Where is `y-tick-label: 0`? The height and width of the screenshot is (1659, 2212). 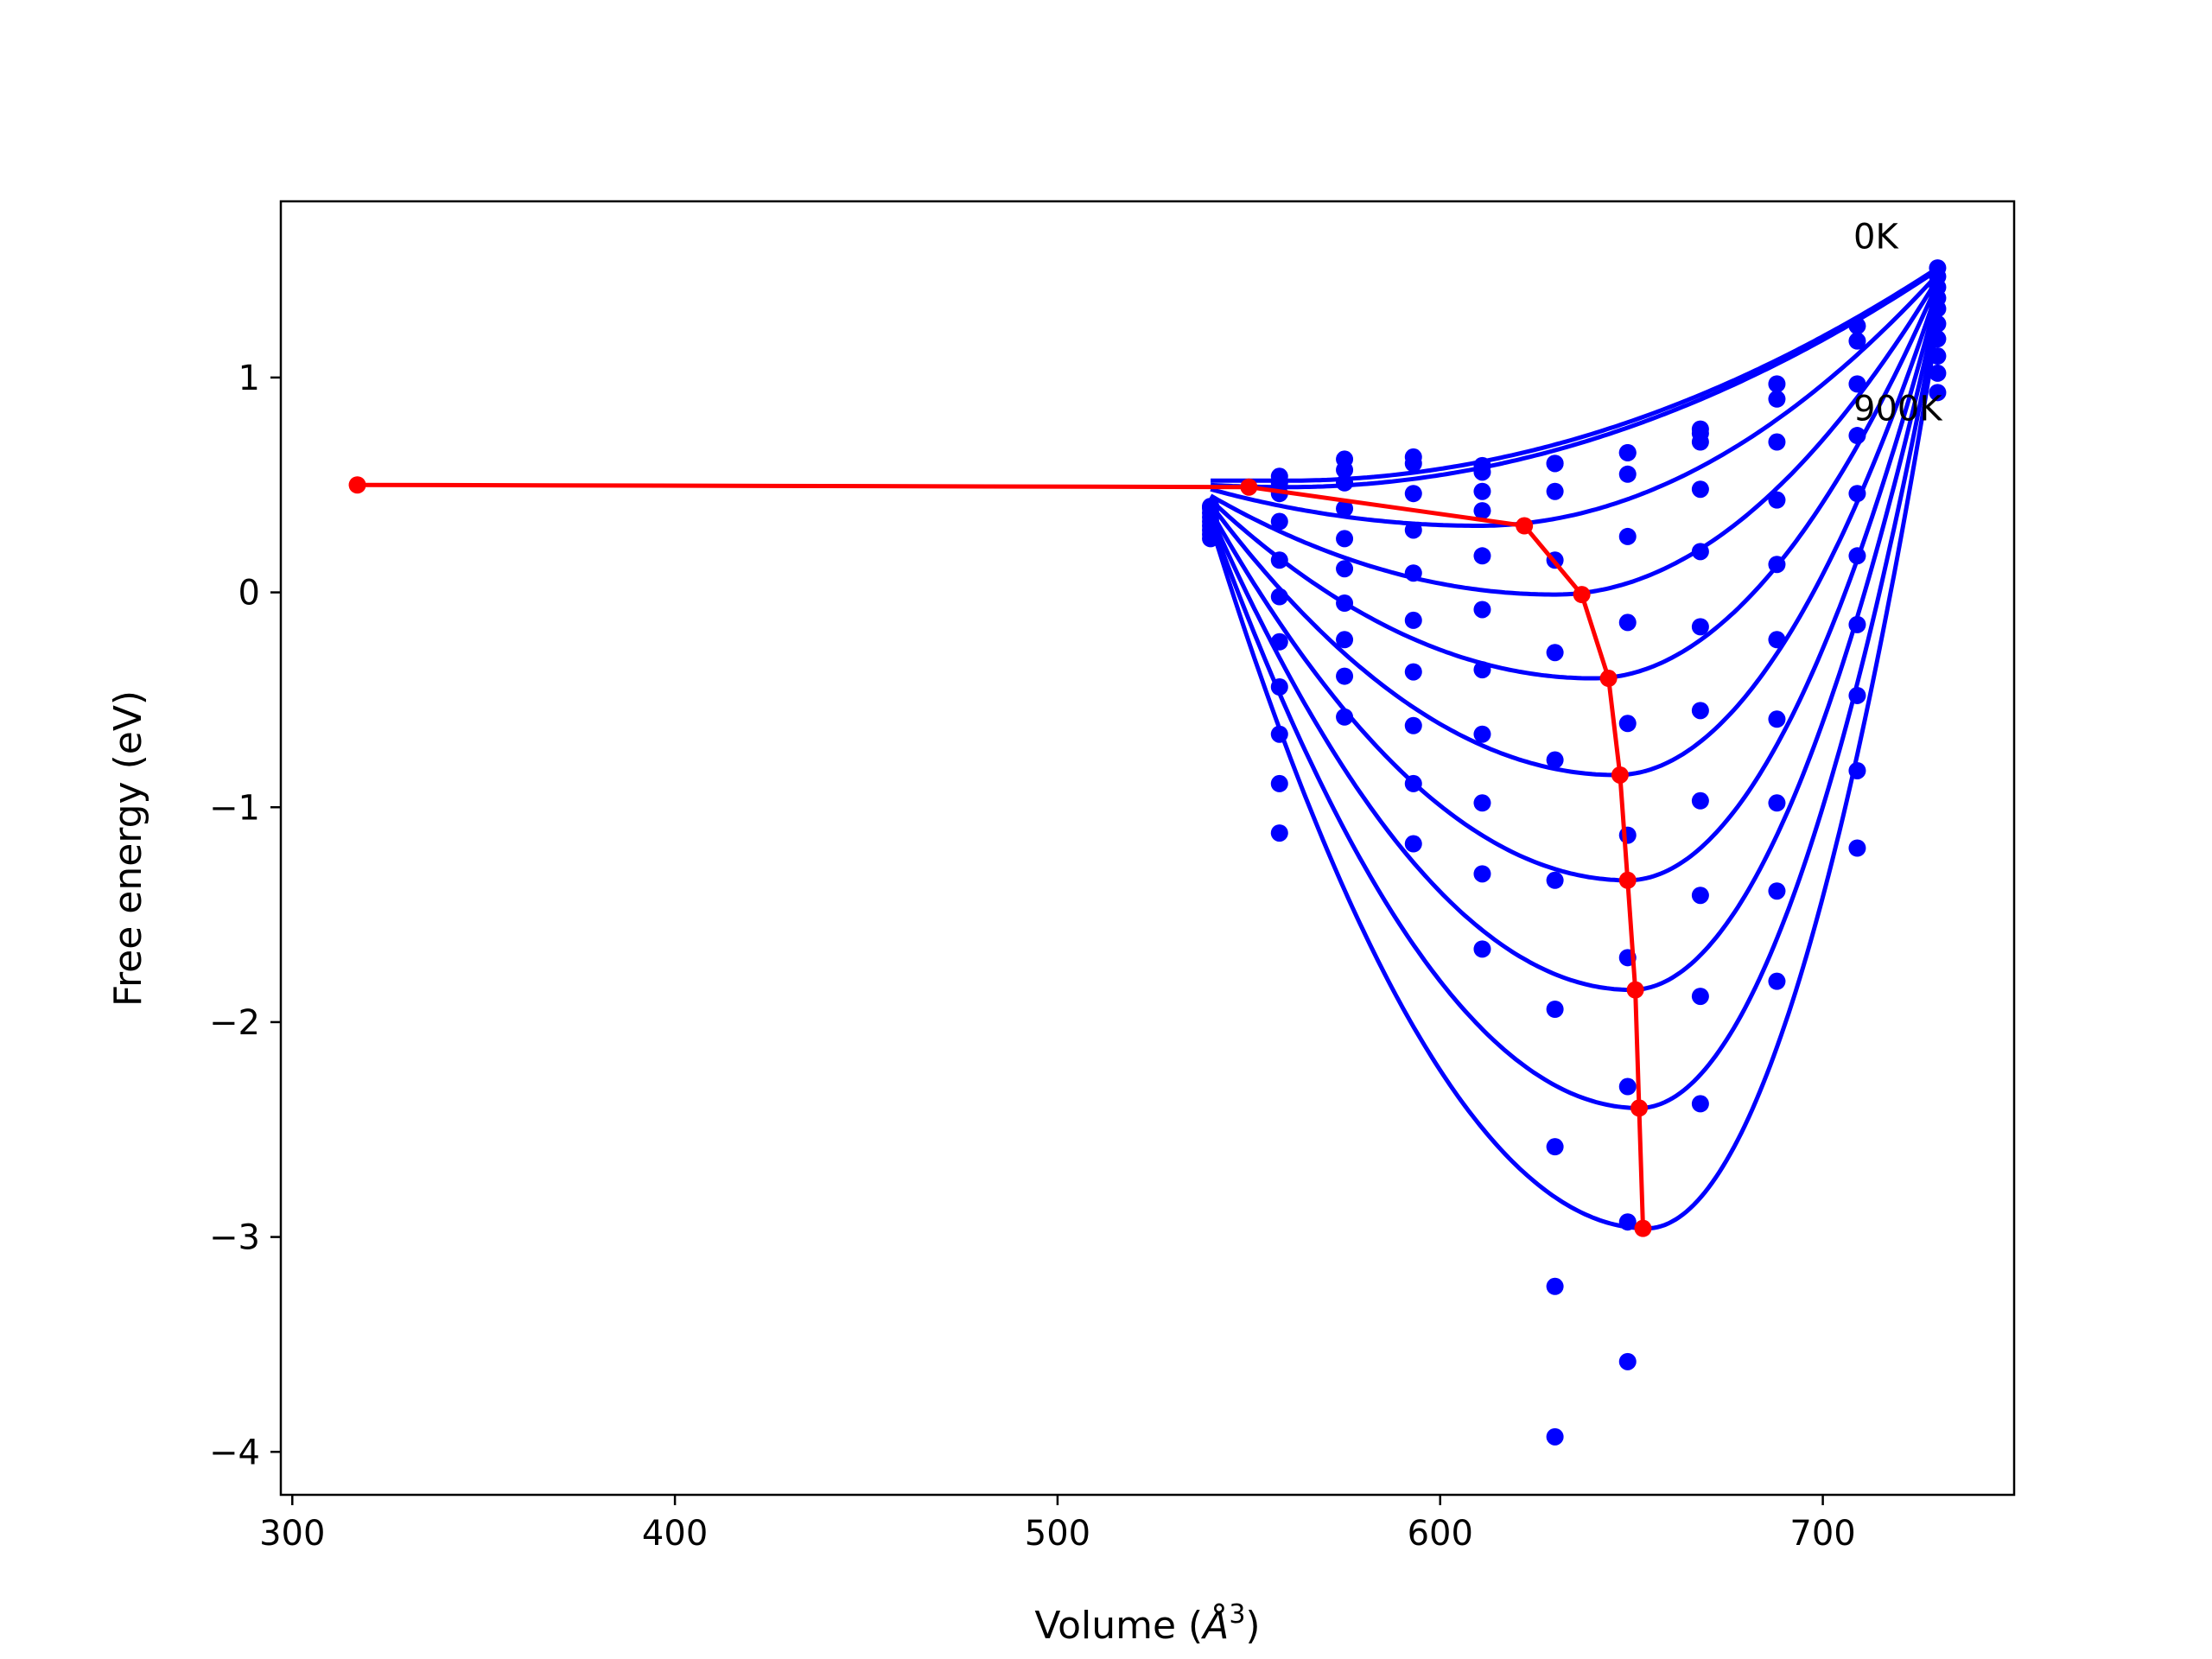
y-tick-label: 0 is located at coordinates (249, 593).